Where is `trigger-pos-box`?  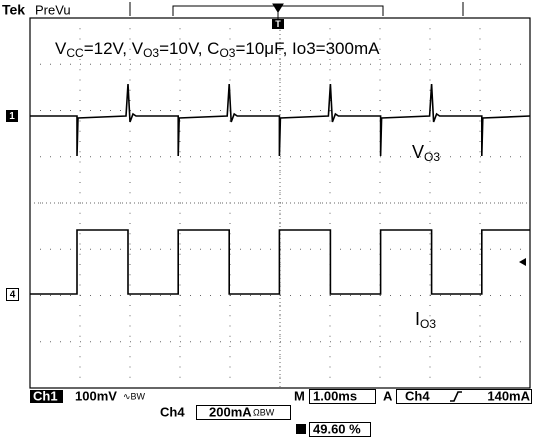 trigger-pos-box is located at coordinates (340, 429).